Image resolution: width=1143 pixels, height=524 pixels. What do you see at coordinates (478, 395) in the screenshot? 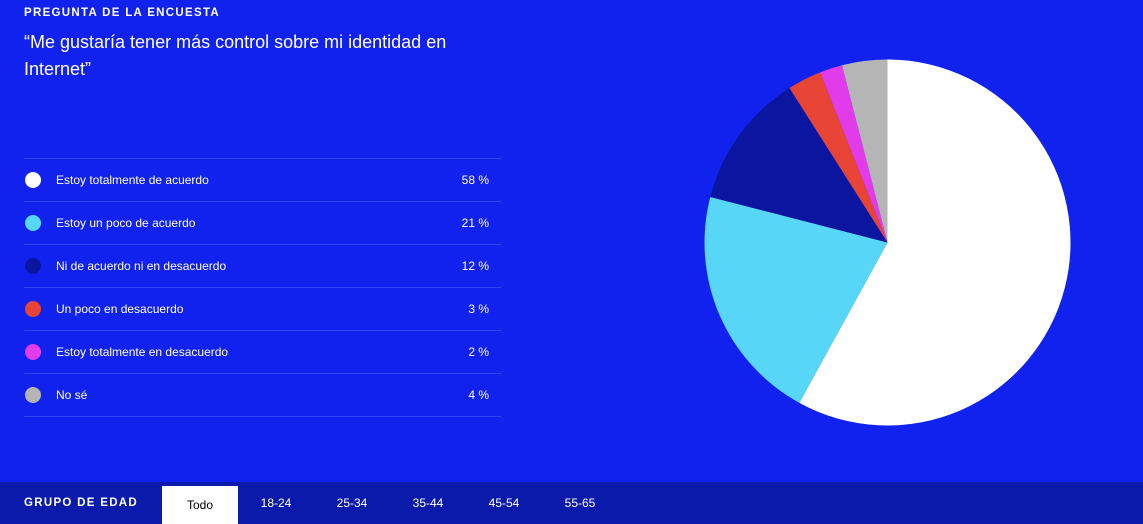
I see `legend-value: 4 %` at bounding box center [478, 395].